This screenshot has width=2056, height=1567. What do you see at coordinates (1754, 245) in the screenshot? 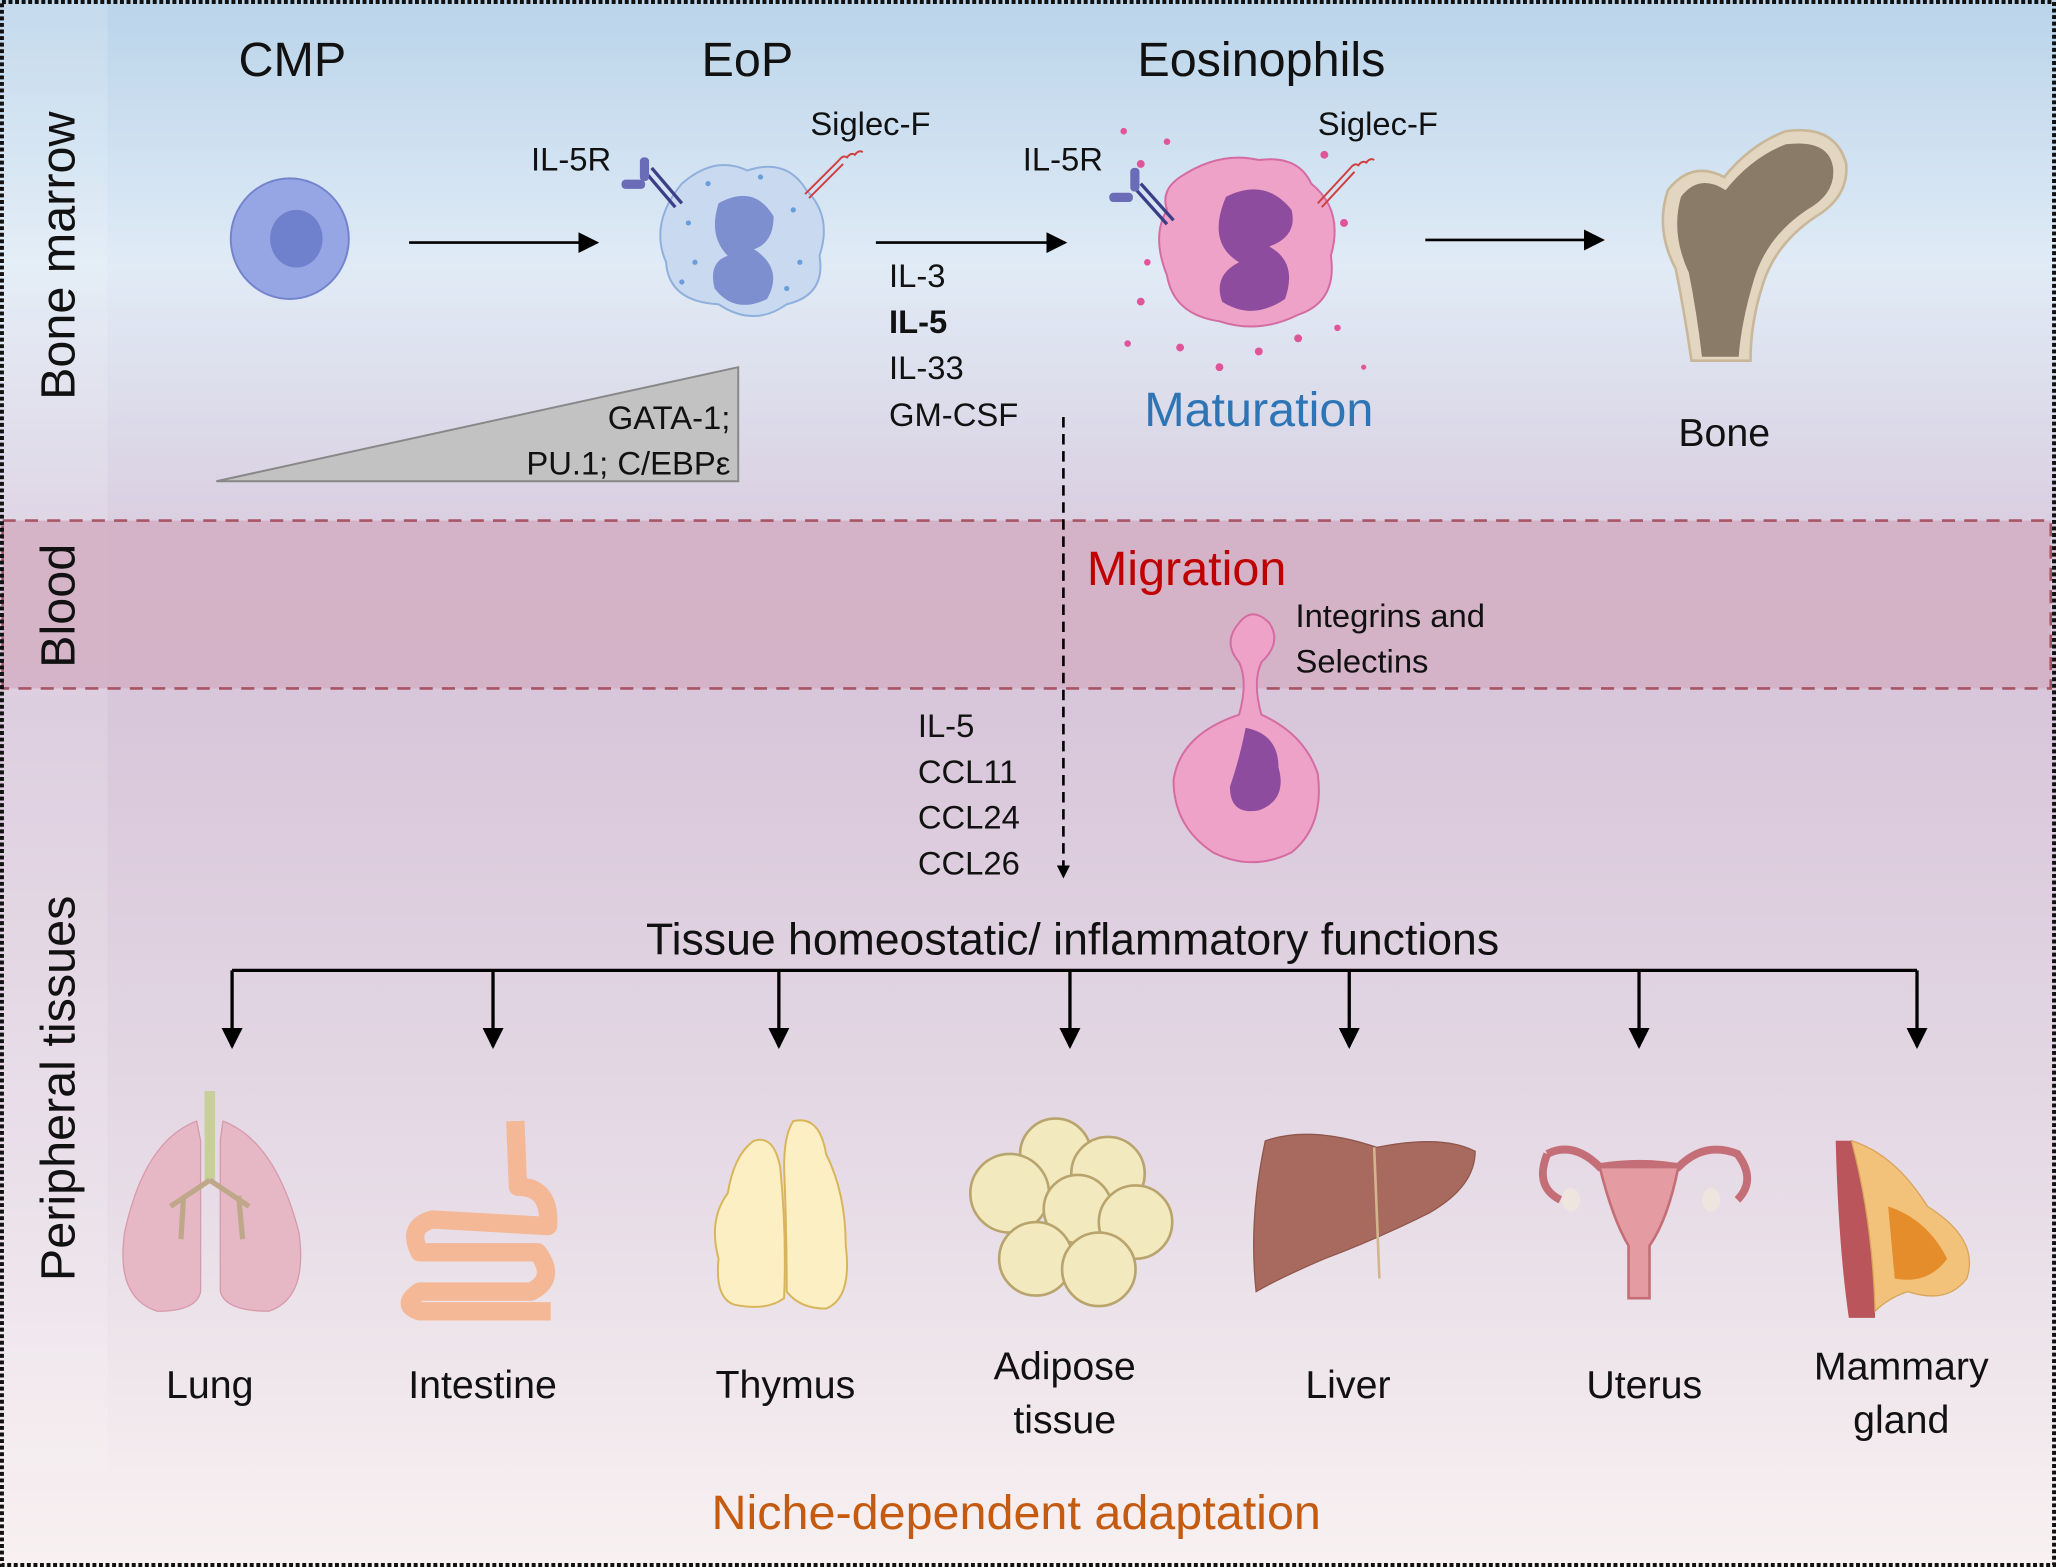
I see `bone-icon` at bounding box center [1754, 245].